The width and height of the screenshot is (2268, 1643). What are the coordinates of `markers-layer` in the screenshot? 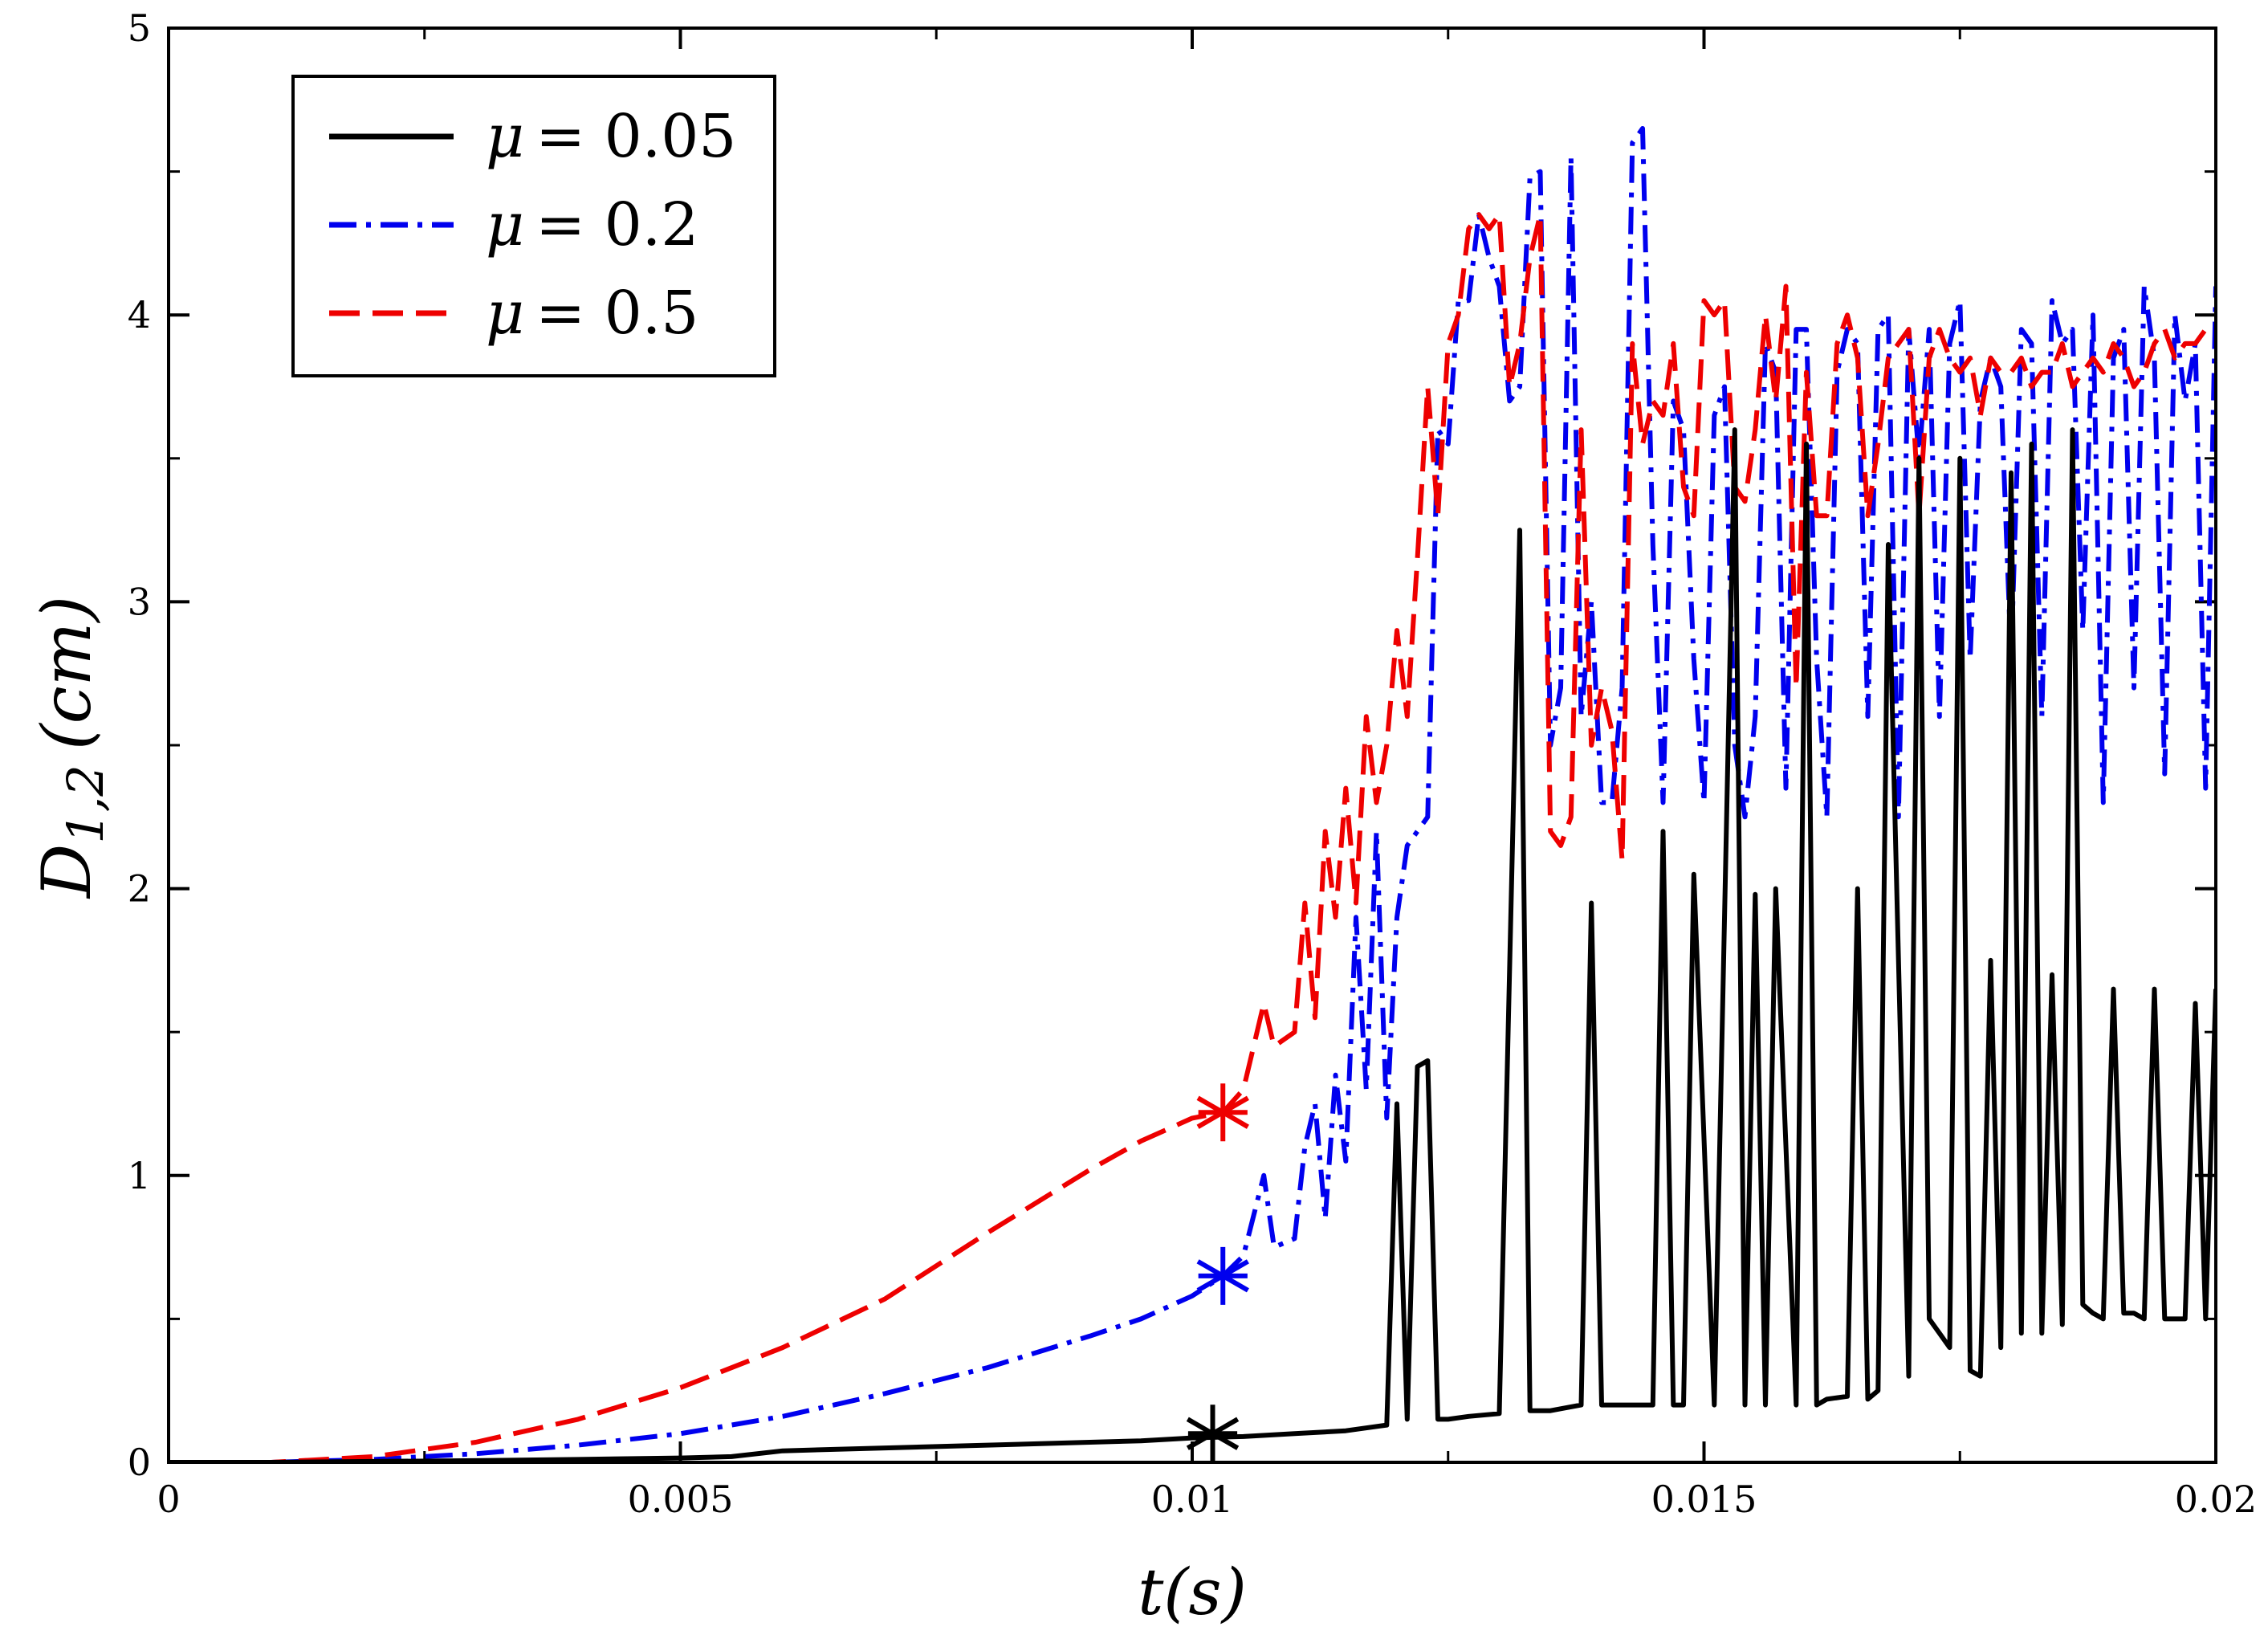 It's located at (1217, 1273).